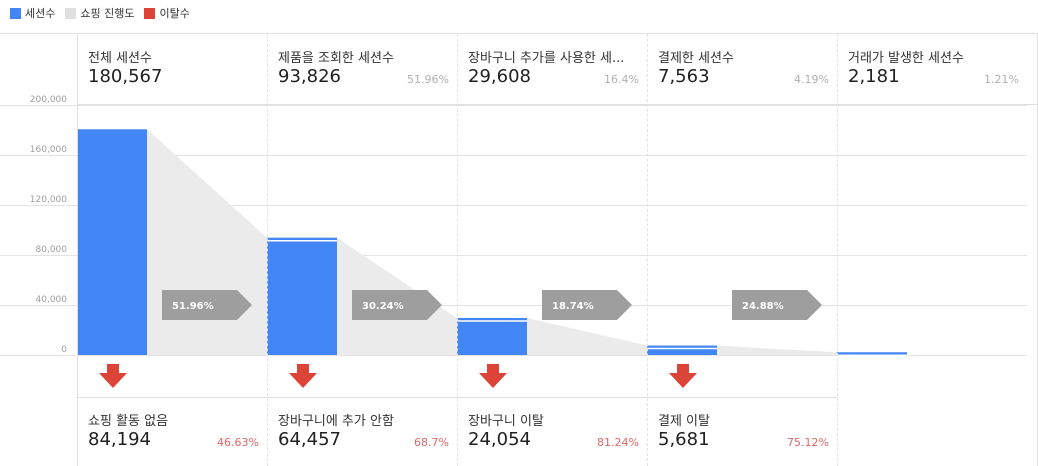 This screenshot has width=1038, height=466. What do you see at coordinates (336, 58) in the screenshot?
I see `stage-title: 제품을 조회한 세션수` at bounding box center [336, 58].